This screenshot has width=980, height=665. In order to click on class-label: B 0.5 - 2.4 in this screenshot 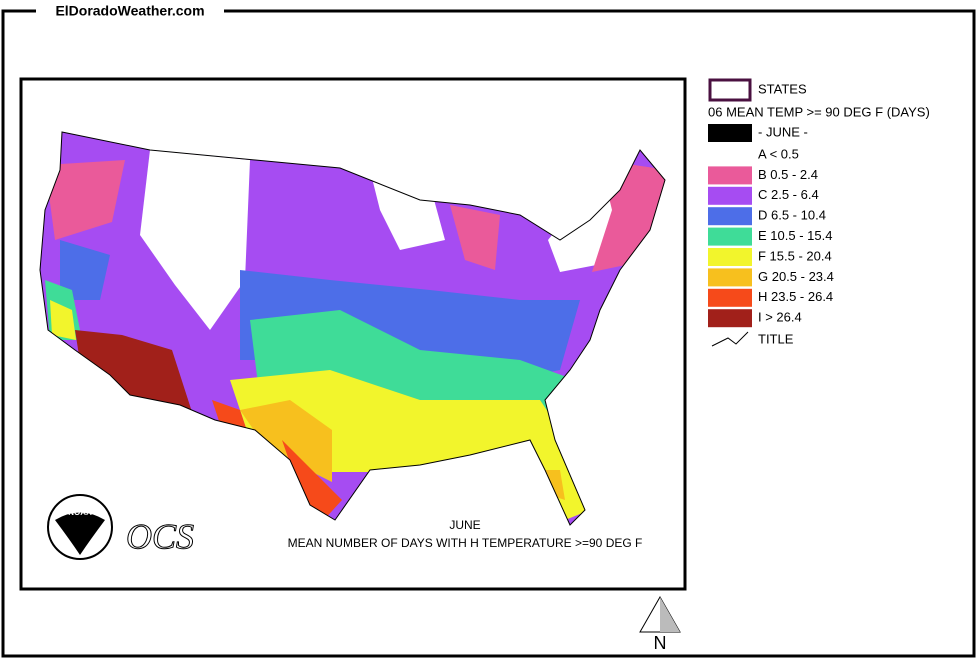, I will do `click(788, 174)`.